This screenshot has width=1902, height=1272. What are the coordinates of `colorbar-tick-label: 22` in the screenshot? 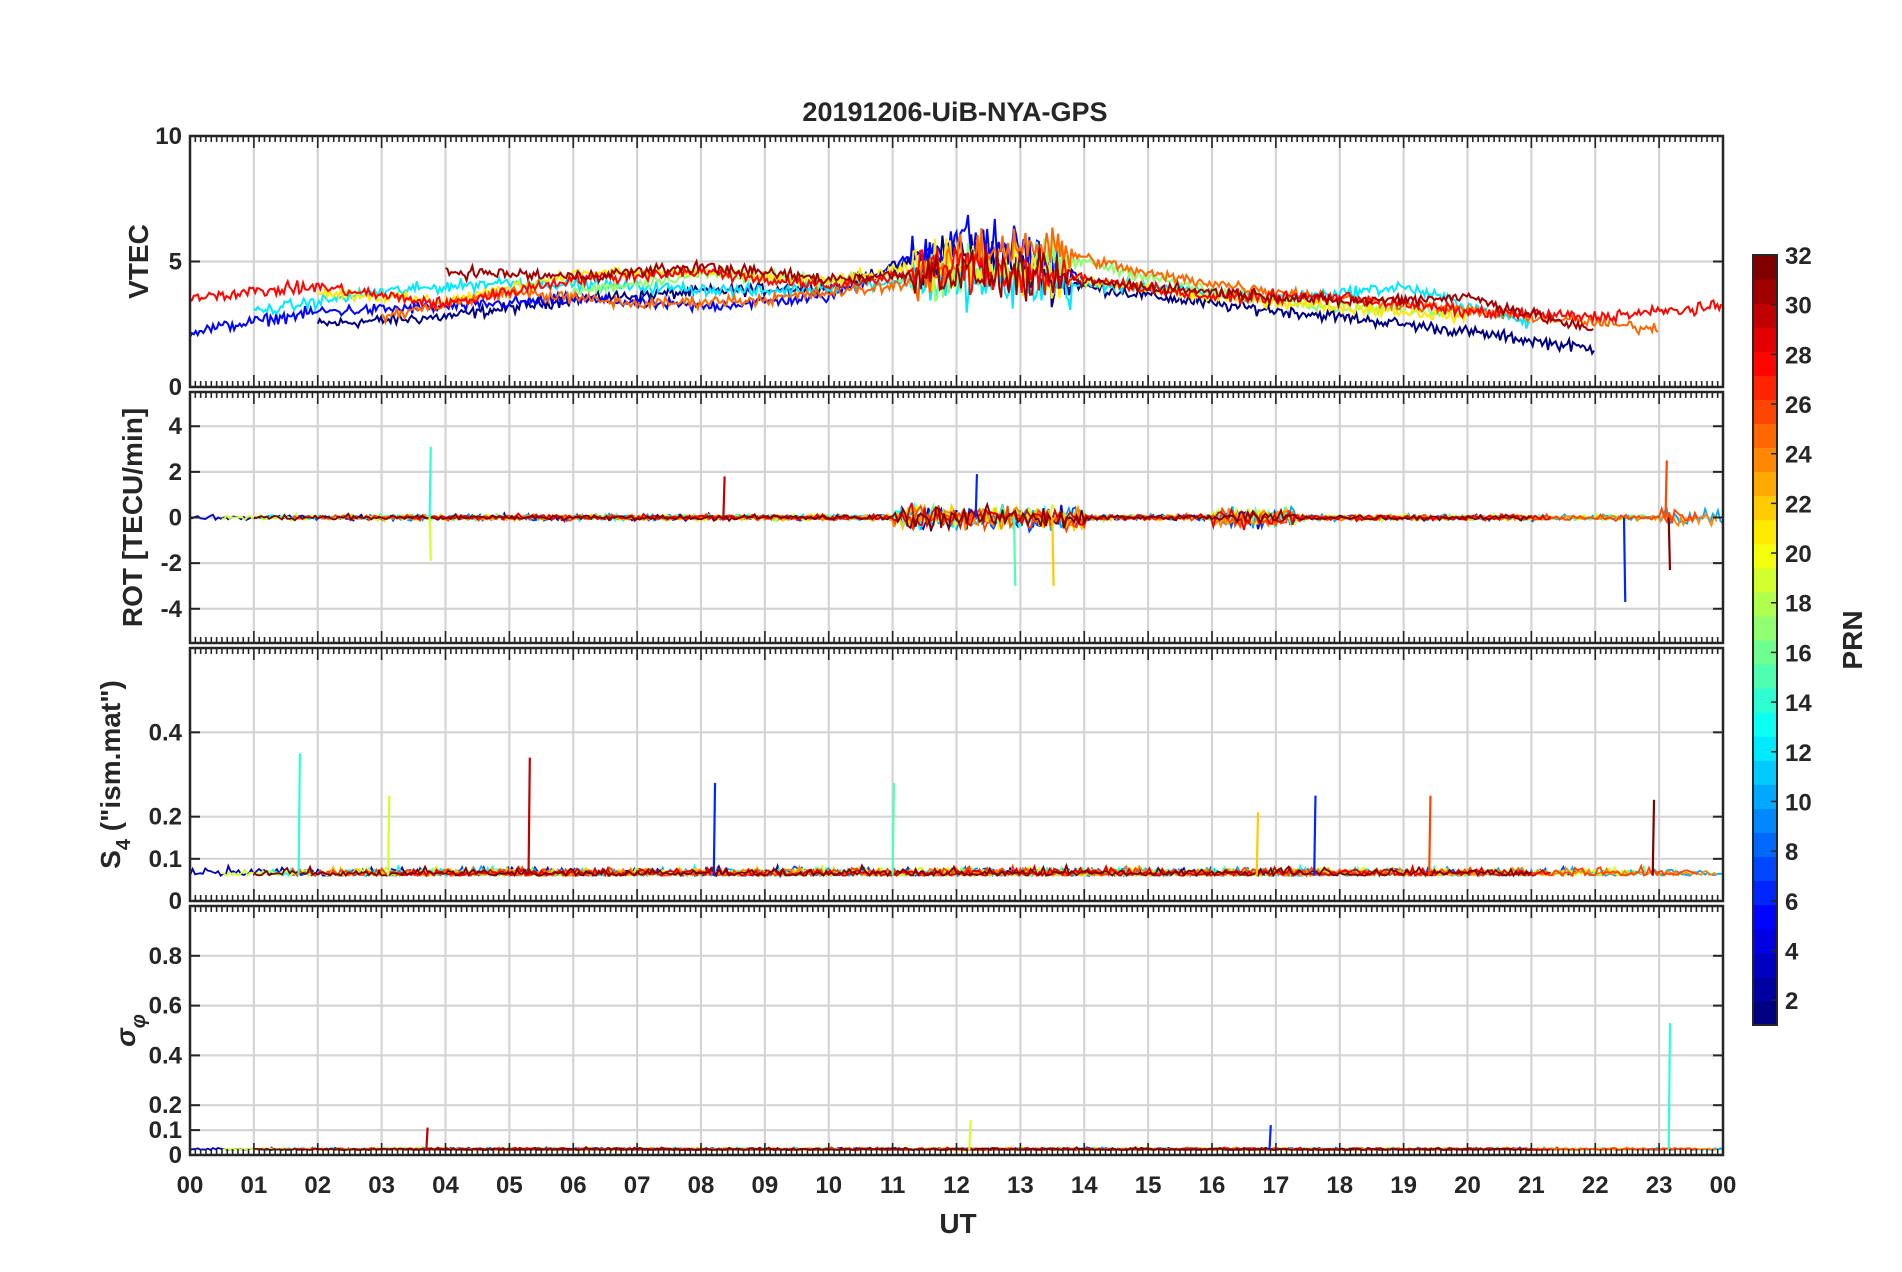 It's located at (1798, 504).